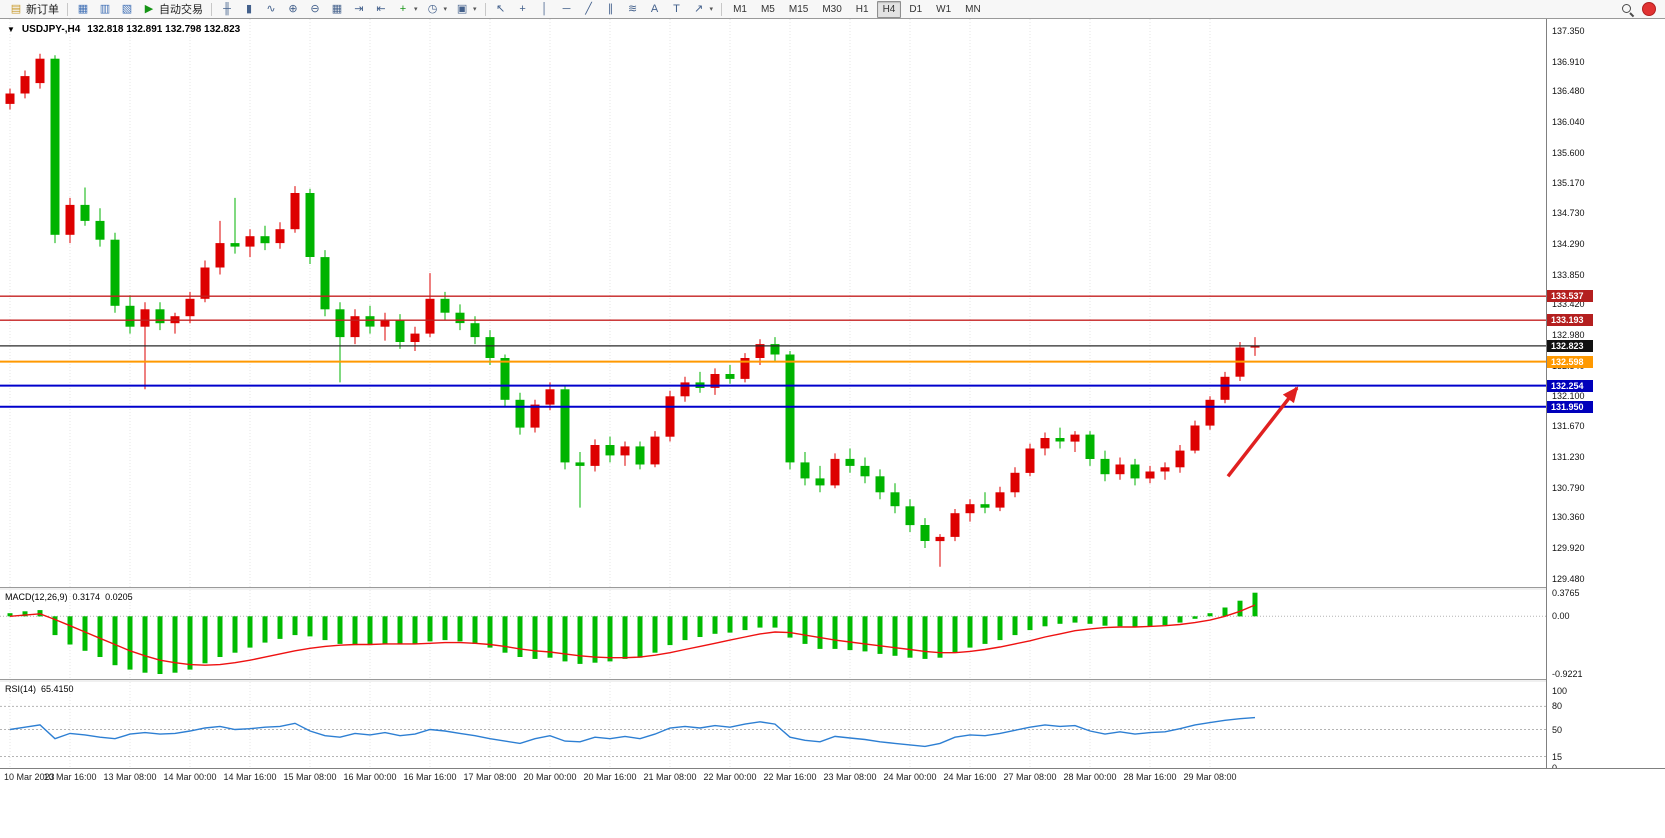  Describe the element at coordinates (1568, 274) in the screenshot. I see `price-axis-tick: 133.850` at that location.